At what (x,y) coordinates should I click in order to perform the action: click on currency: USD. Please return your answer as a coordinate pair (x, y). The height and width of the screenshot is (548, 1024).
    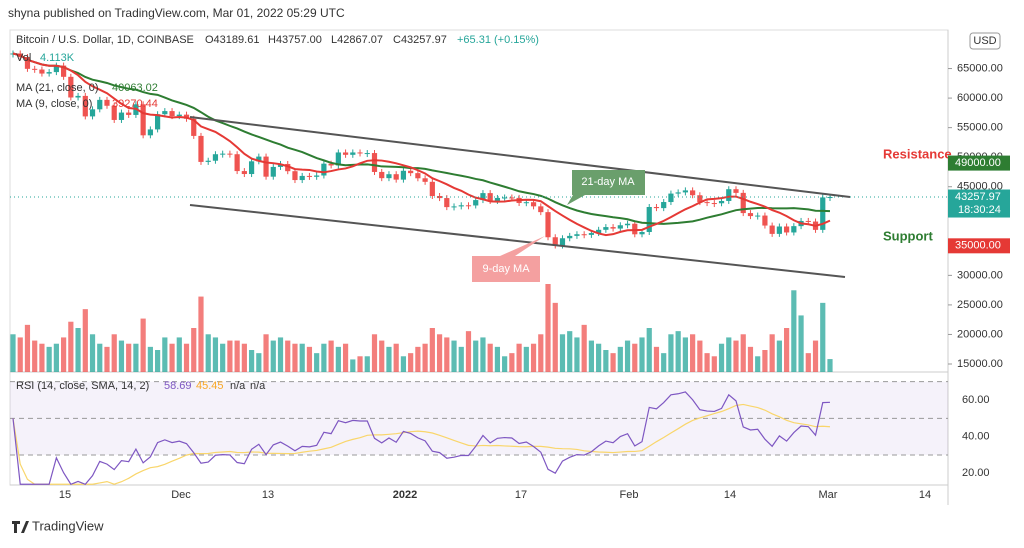
    Looking at the image, I should click on (984, 41).